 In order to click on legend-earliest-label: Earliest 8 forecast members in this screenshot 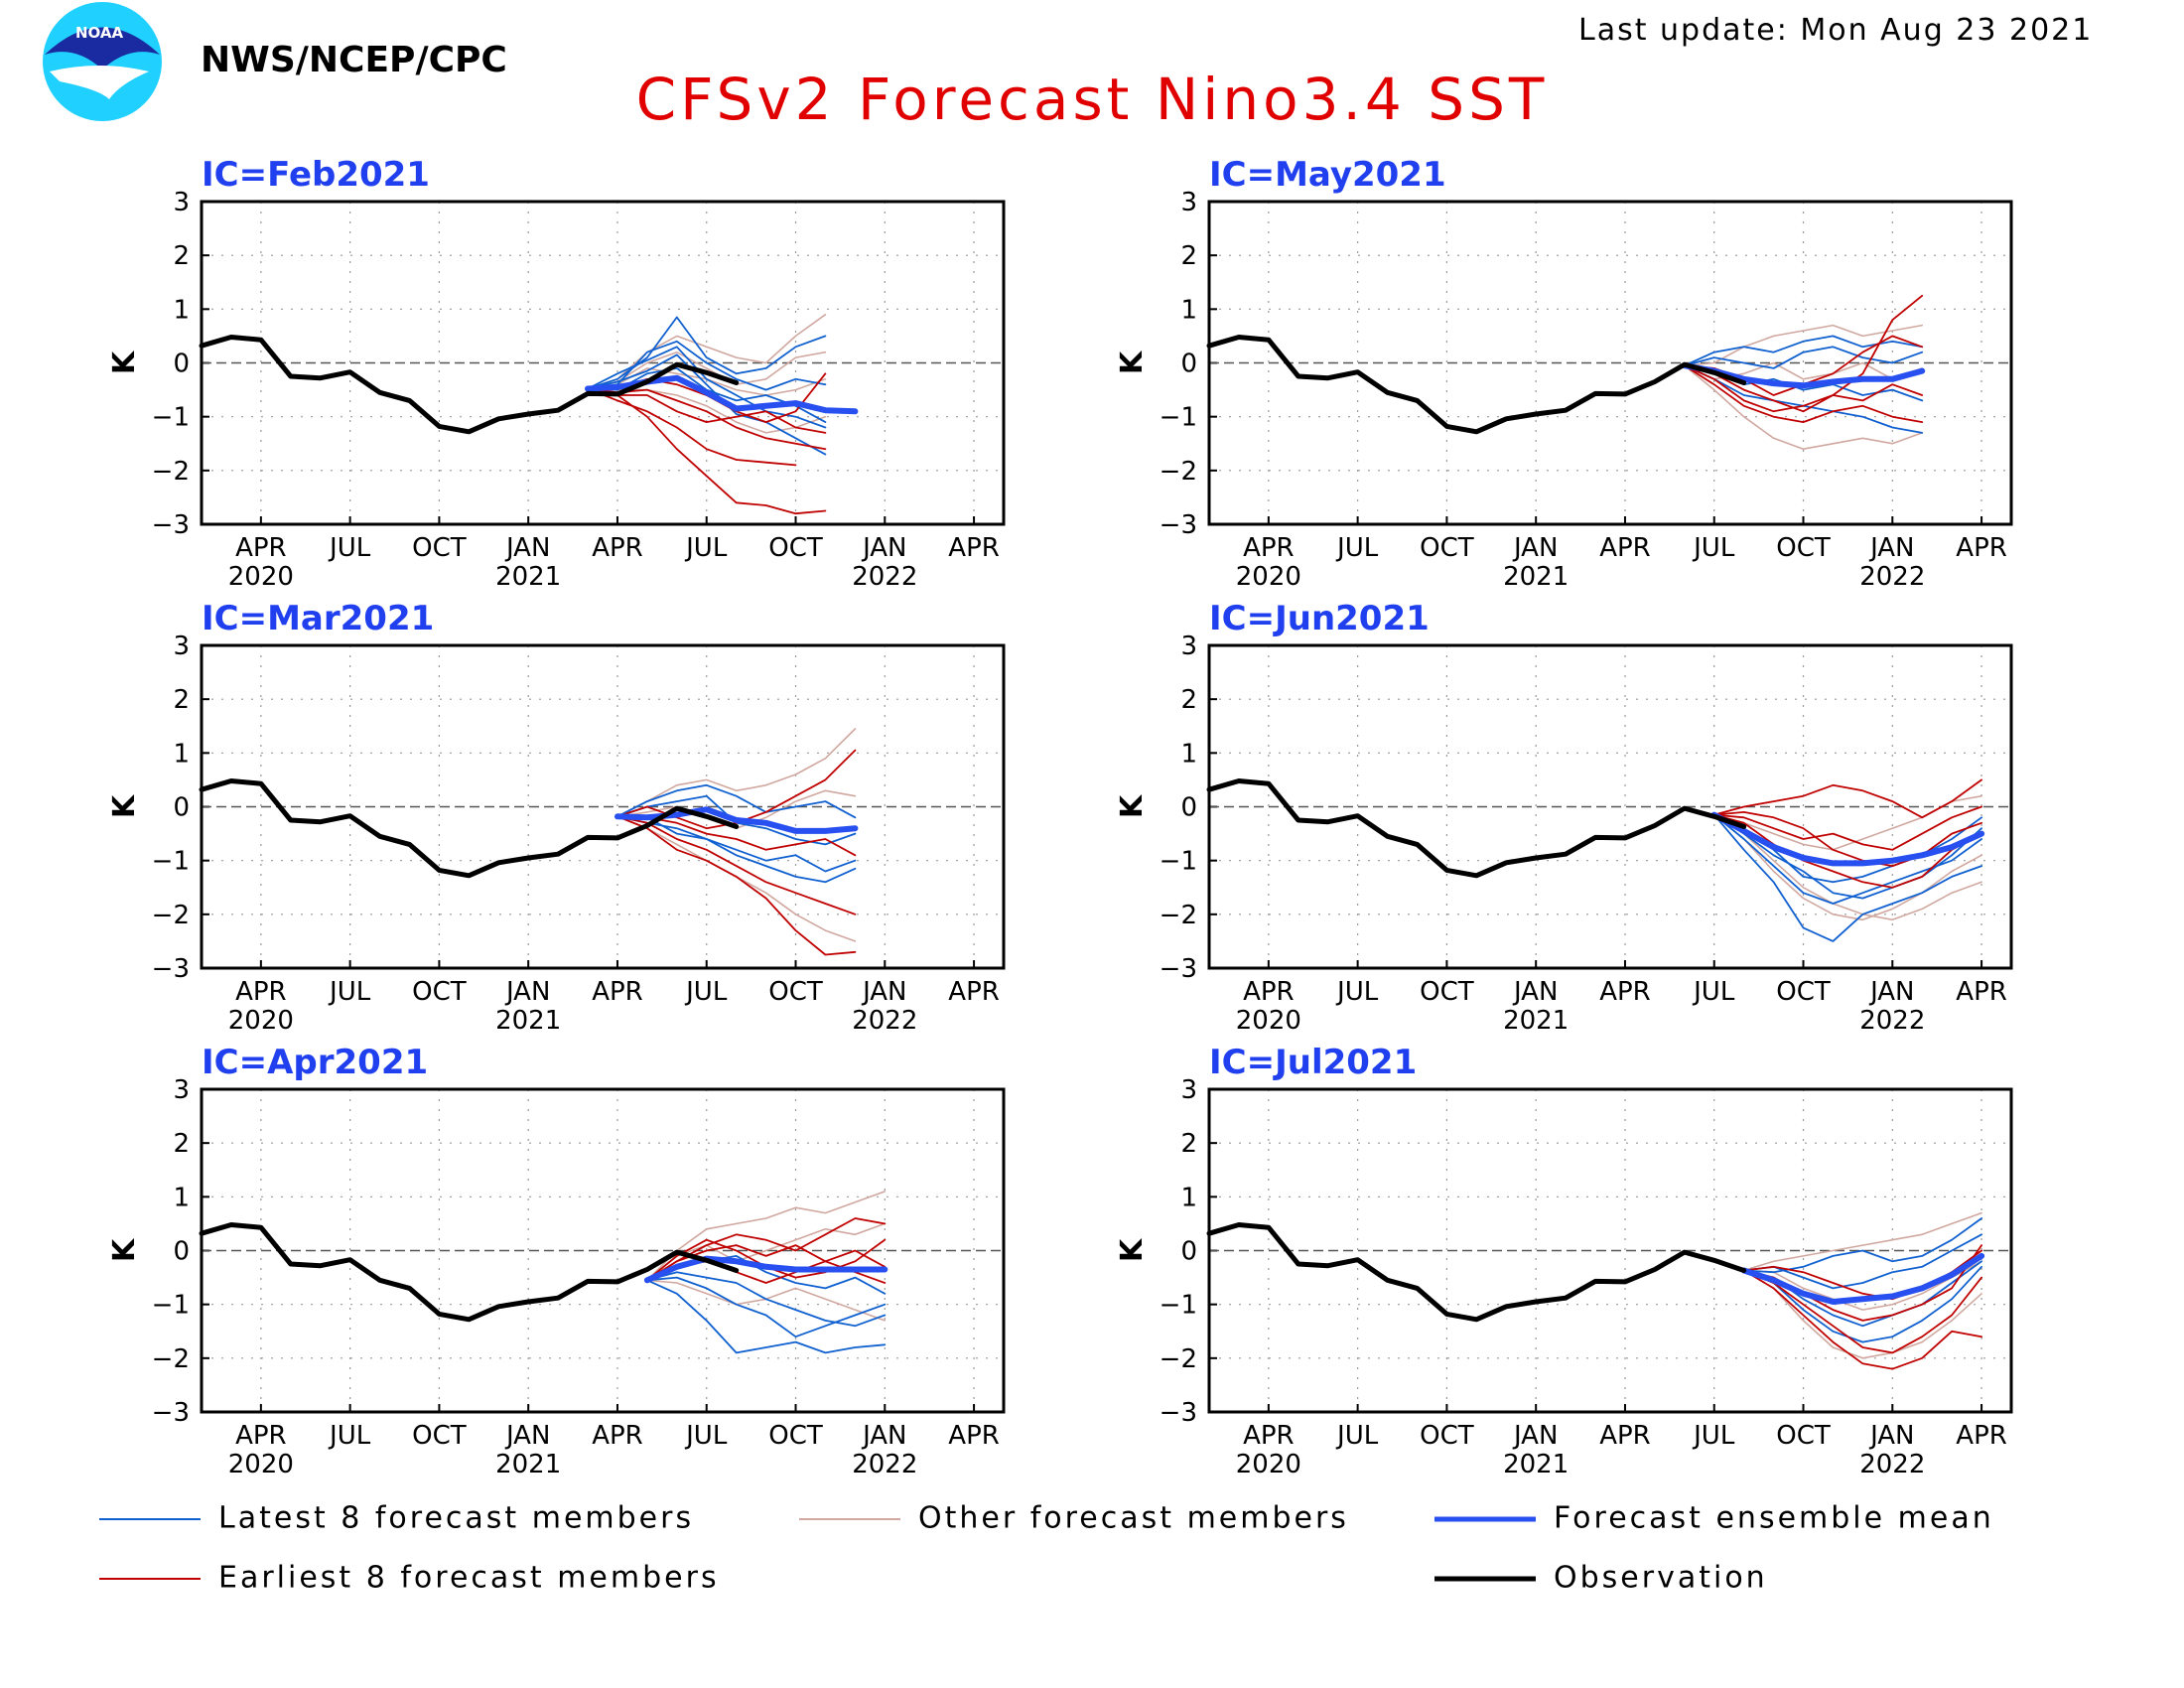, I will do `click(469, 1578)`.